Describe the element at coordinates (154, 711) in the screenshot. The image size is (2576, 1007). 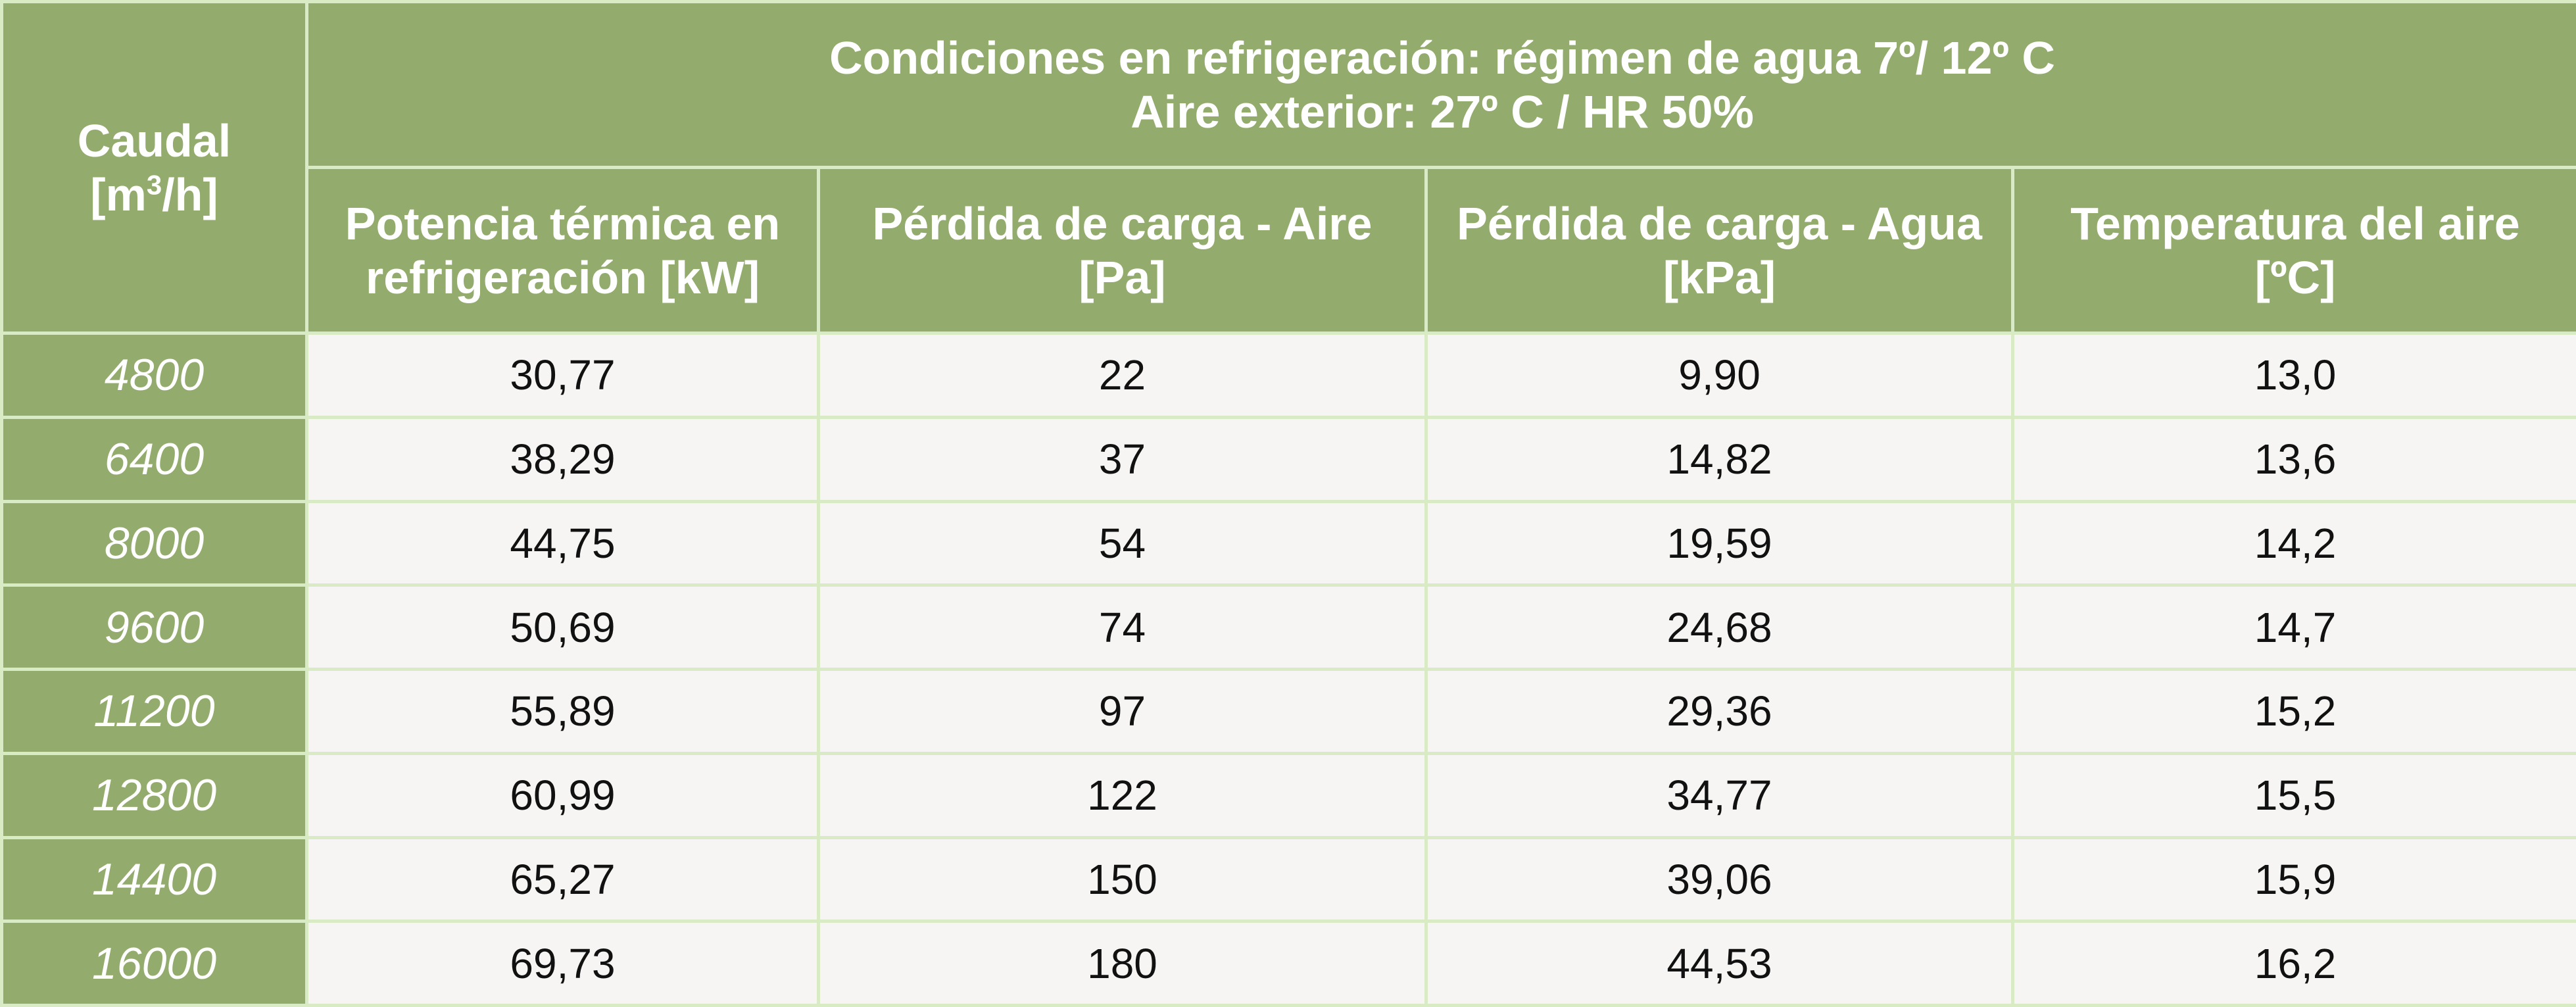
I see `caudal-cell: 11200` at that location.